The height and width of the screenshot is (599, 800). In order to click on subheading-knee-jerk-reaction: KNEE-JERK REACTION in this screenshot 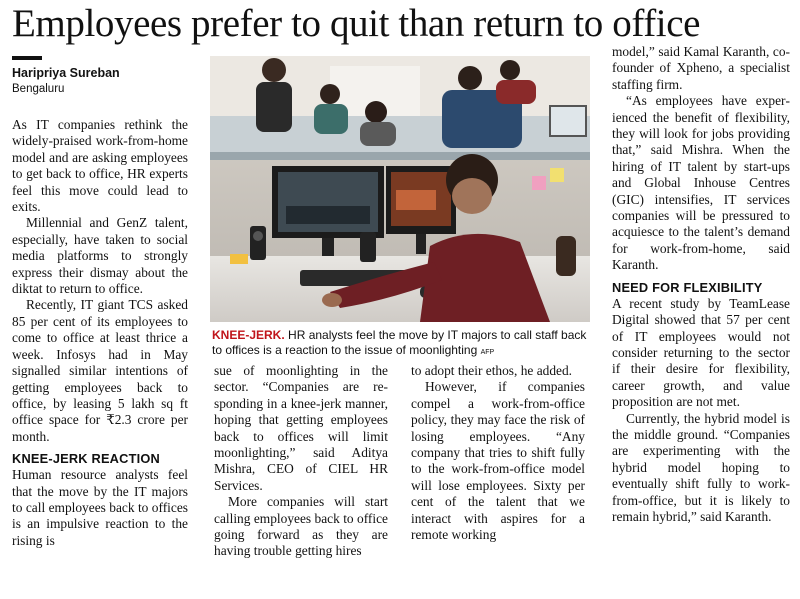, I will do `click(86, 459)`.